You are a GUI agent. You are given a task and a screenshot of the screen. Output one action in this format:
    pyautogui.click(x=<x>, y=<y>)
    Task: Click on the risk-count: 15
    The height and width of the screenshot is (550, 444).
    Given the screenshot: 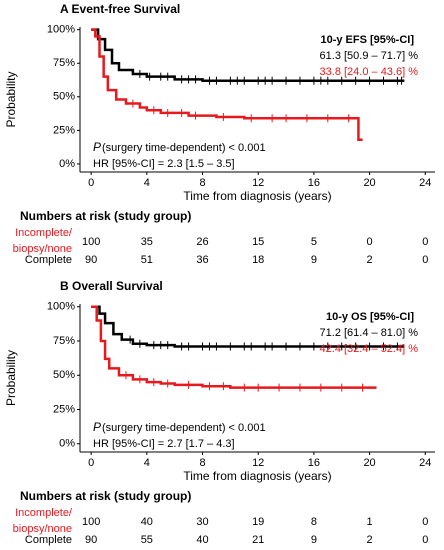 What is the action you would take?
    pyautogui.click(x=258, y=242)
    